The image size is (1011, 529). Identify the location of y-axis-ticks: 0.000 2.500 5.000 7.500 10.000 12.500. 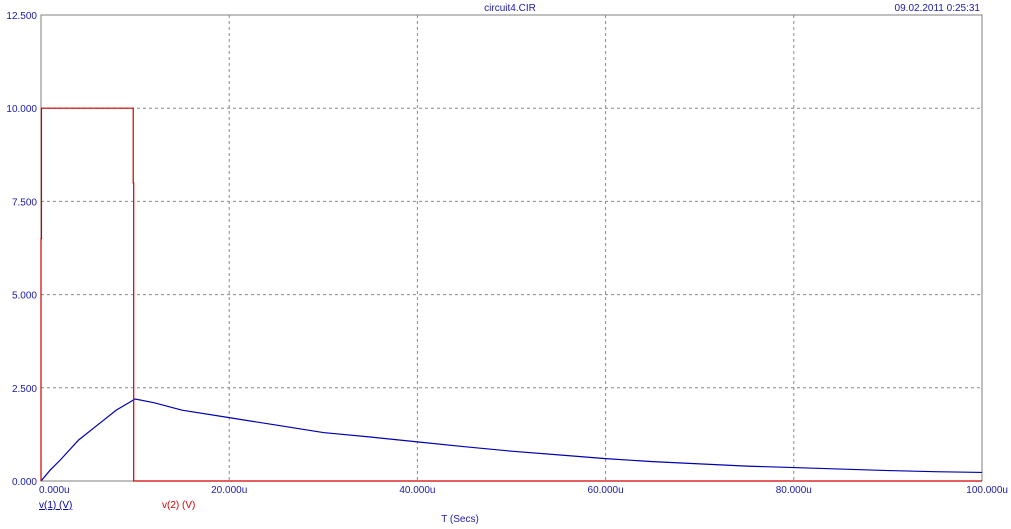
(21, 249).